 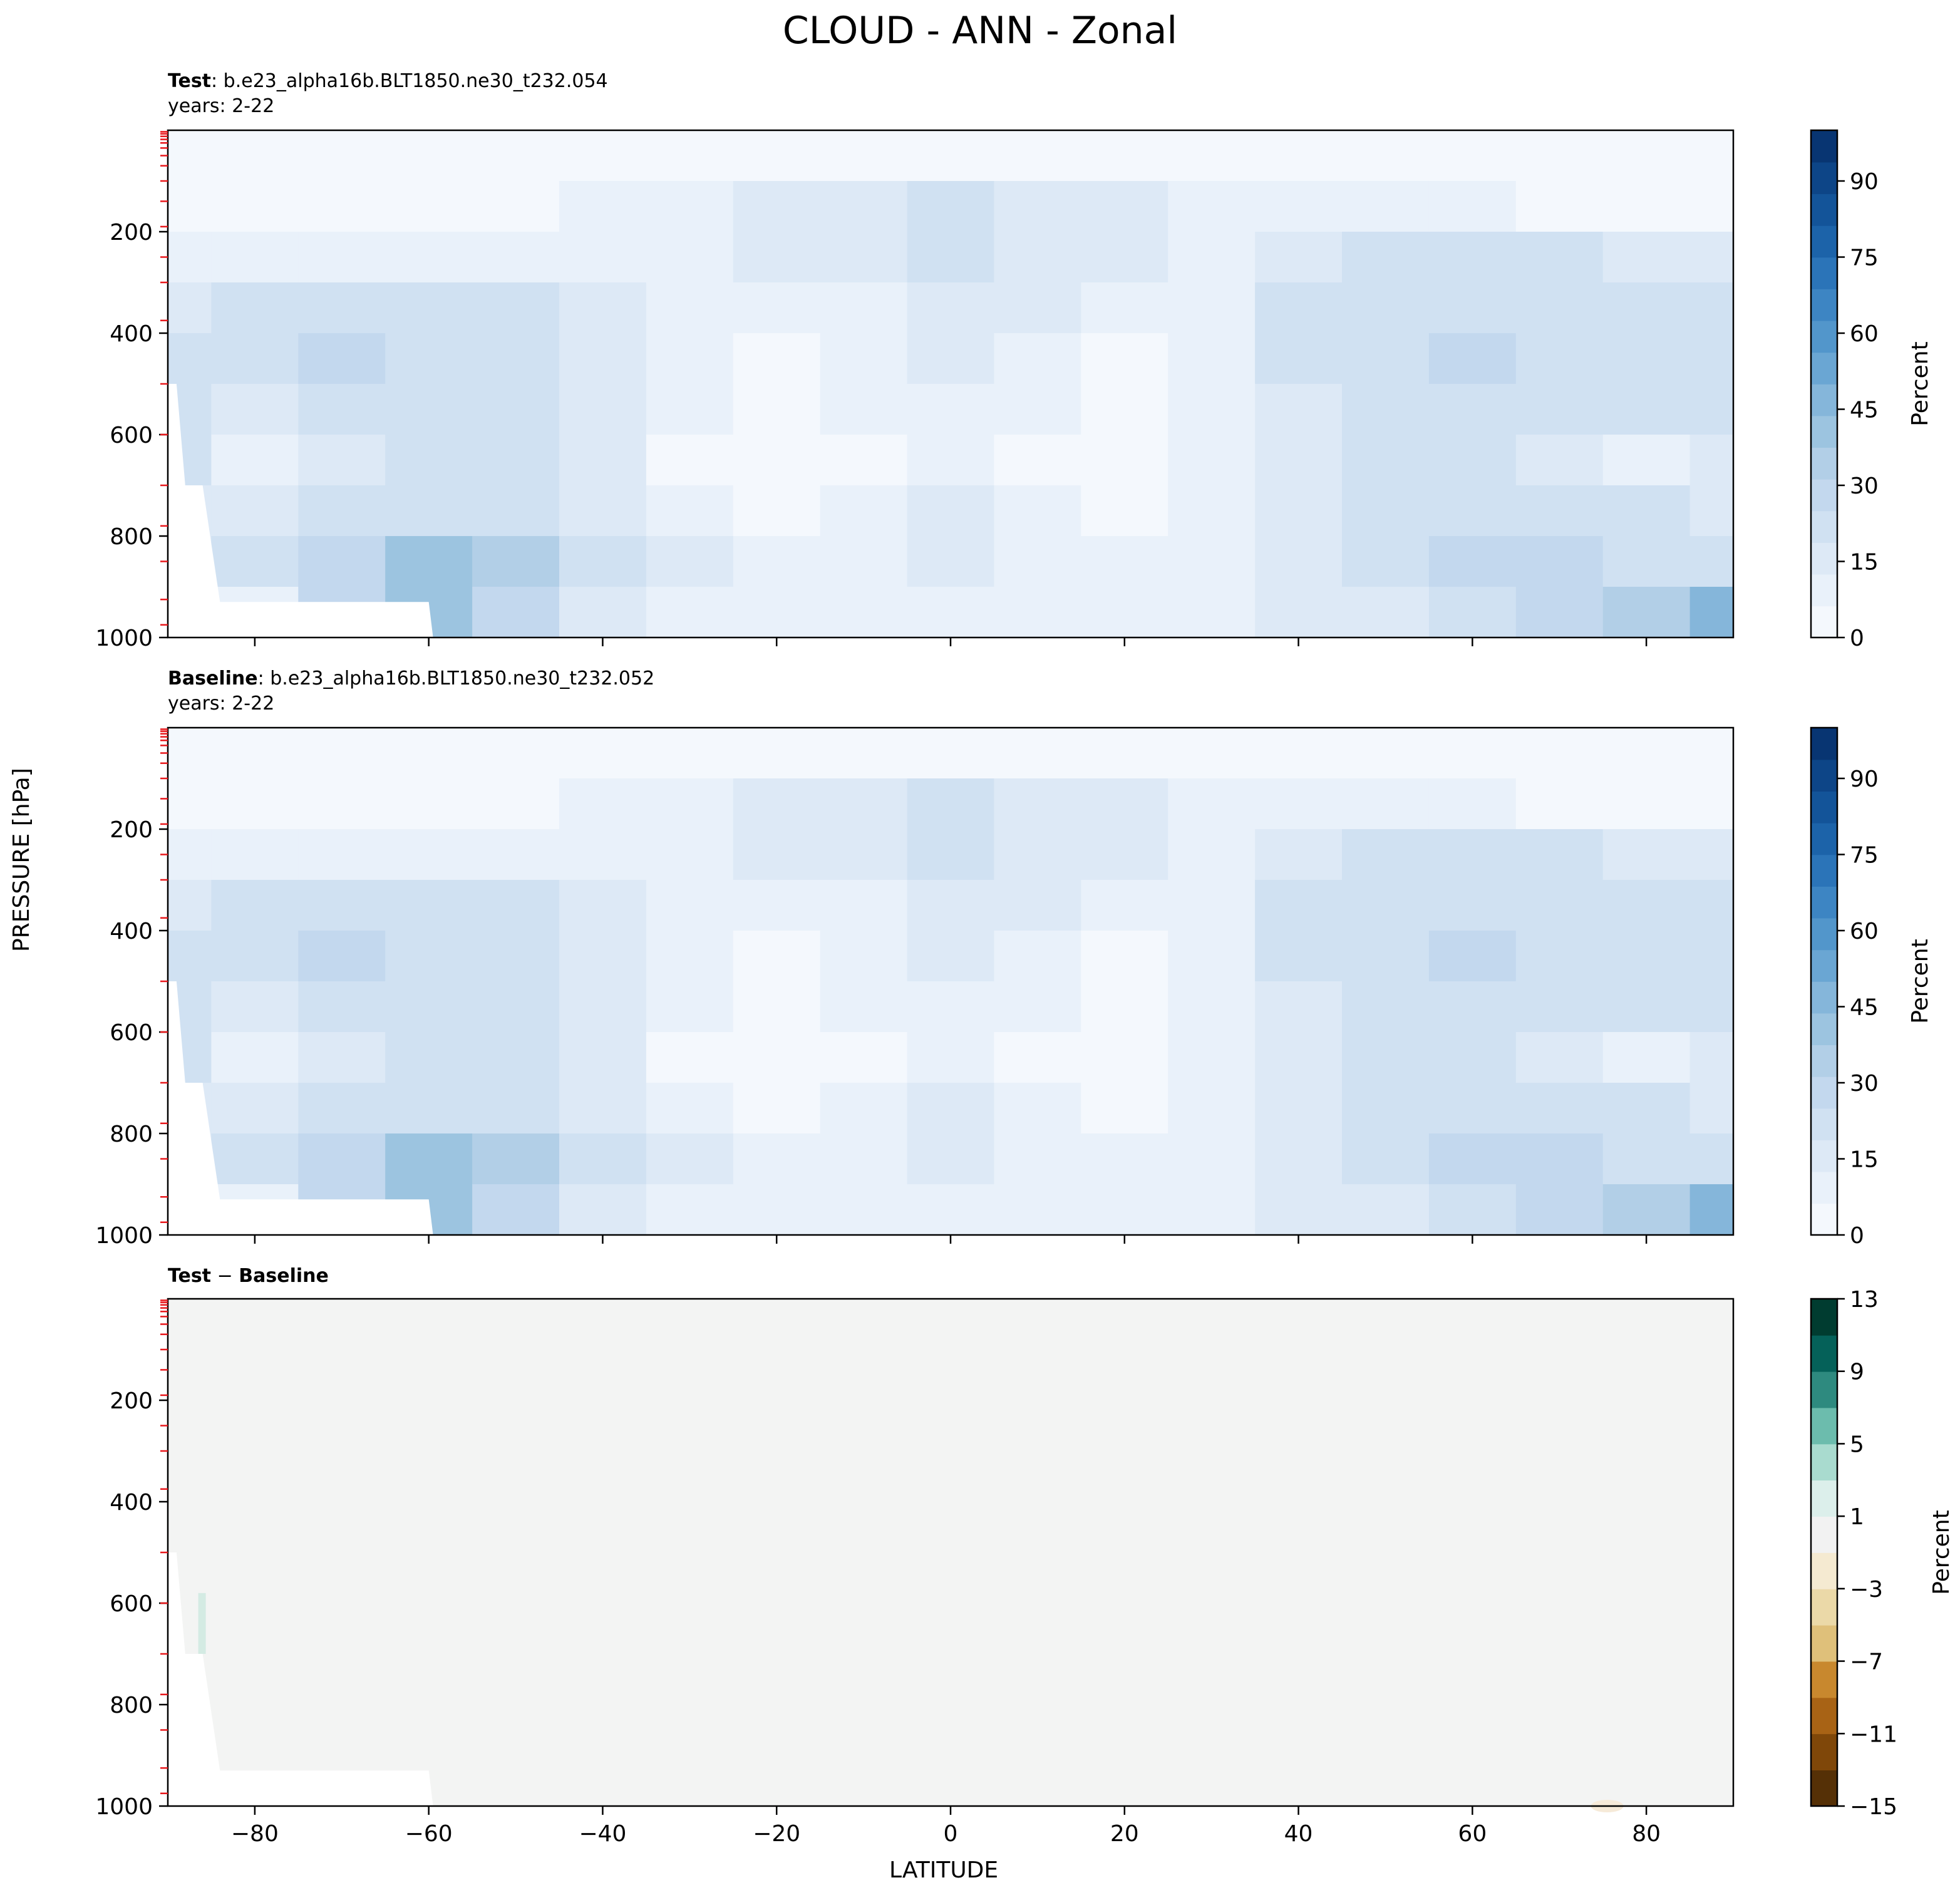 I want to click on panel-diff-title: Test − Baseline, so click(x=249, y=1276).